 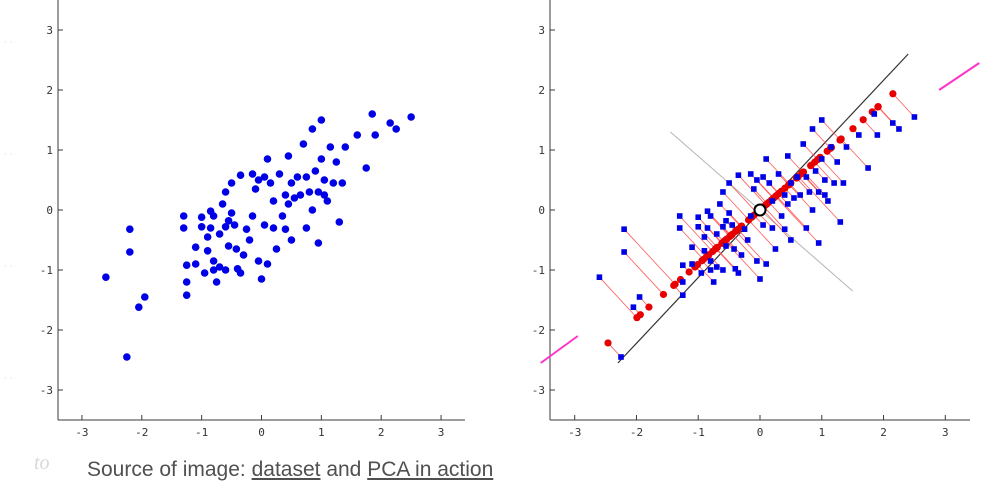 What do you see at coordinates (698, 432) in the screenshot?
I see `x-tick-label: -1` at bounding box center [698, 432].